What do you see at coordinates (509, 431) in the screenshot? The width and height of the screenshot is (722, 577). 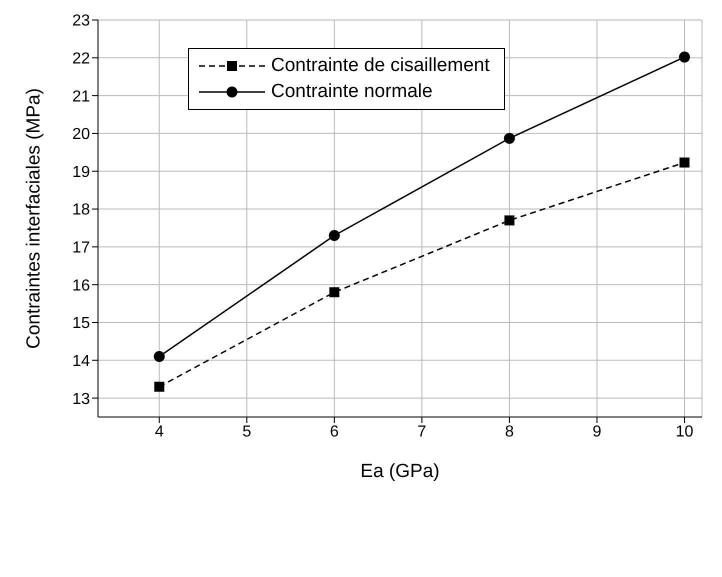 I see `x-tick-label: 8` at bounding box center [509, 431].